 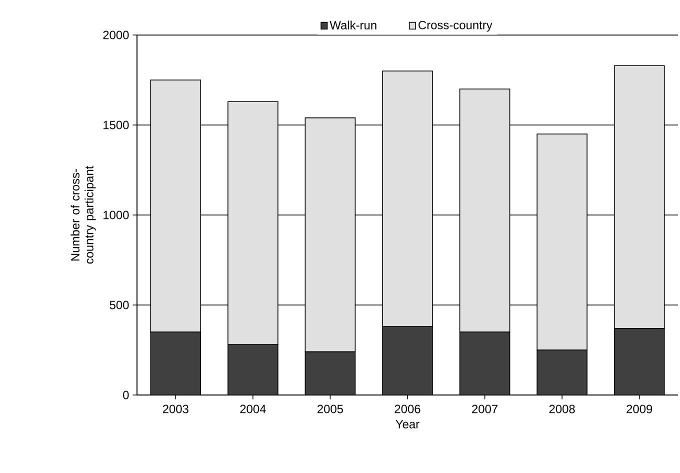 What do you see at coordinates (562, 409) in the screenshot?
I see `x-tick-label: 2008` at bounding box center [562, 409].